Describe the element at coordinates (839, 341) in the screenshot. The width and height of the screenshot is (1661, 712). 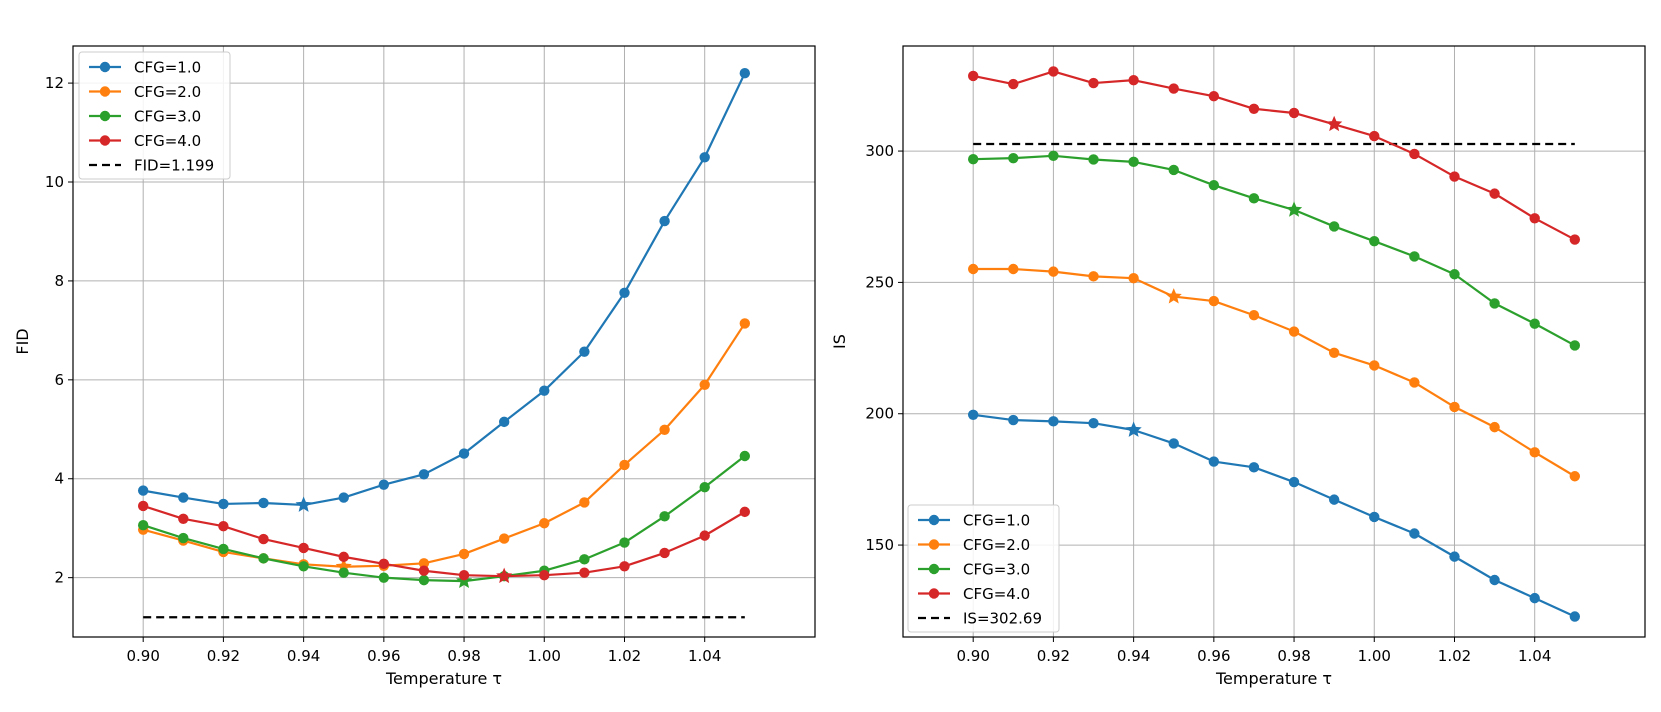
I see `y-axis-label: IS` at that location.